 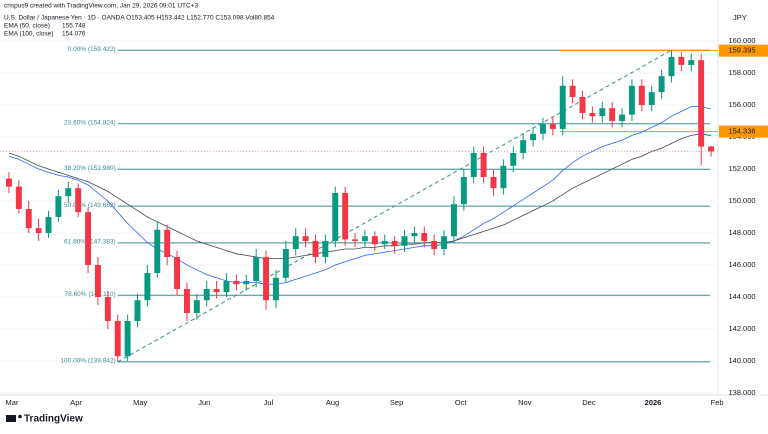 I want to click on y-tick-label: 144.000, so click(x=741, y=296).